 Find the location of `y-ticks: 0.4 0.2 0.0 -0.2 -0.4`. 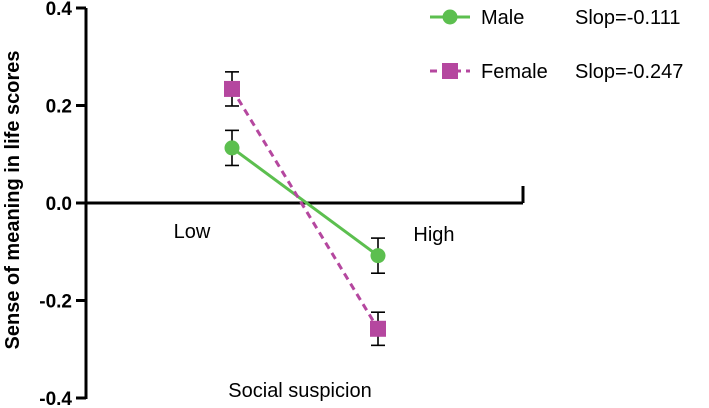

y-ticks: 0.4 0.2 0.0 -0.2 -0.4 is located at coordinates (62, 204).